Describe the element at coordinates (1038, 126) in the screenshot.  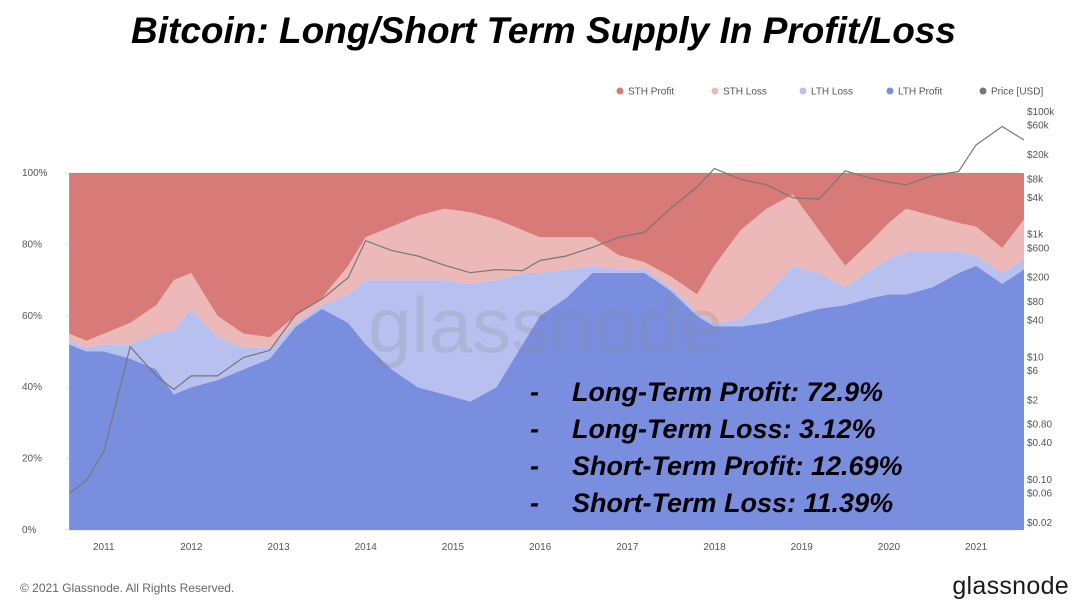
I see `y-right-tick-label: $60k` at that location.